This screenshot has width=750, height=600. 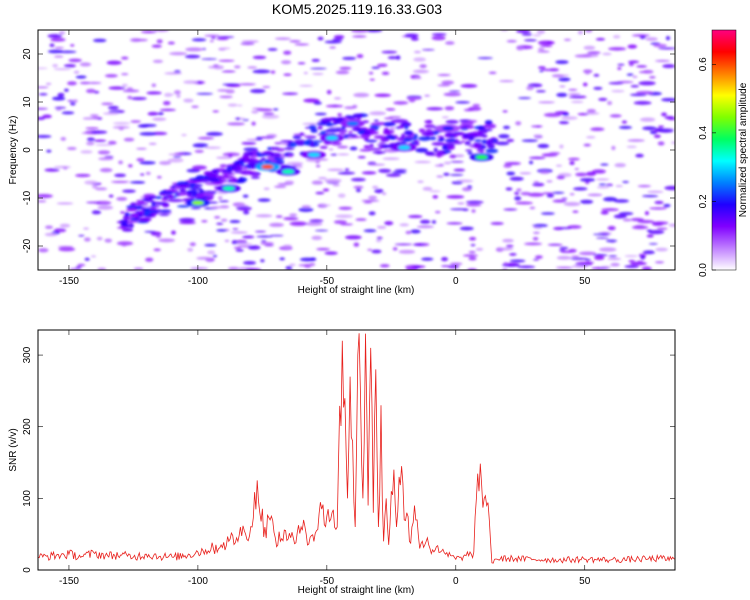 What do you see at coordinates (703, 201) in the screenshot?
I see `colorbar-tick-label: 0.2` at bounding box center [703, 201].